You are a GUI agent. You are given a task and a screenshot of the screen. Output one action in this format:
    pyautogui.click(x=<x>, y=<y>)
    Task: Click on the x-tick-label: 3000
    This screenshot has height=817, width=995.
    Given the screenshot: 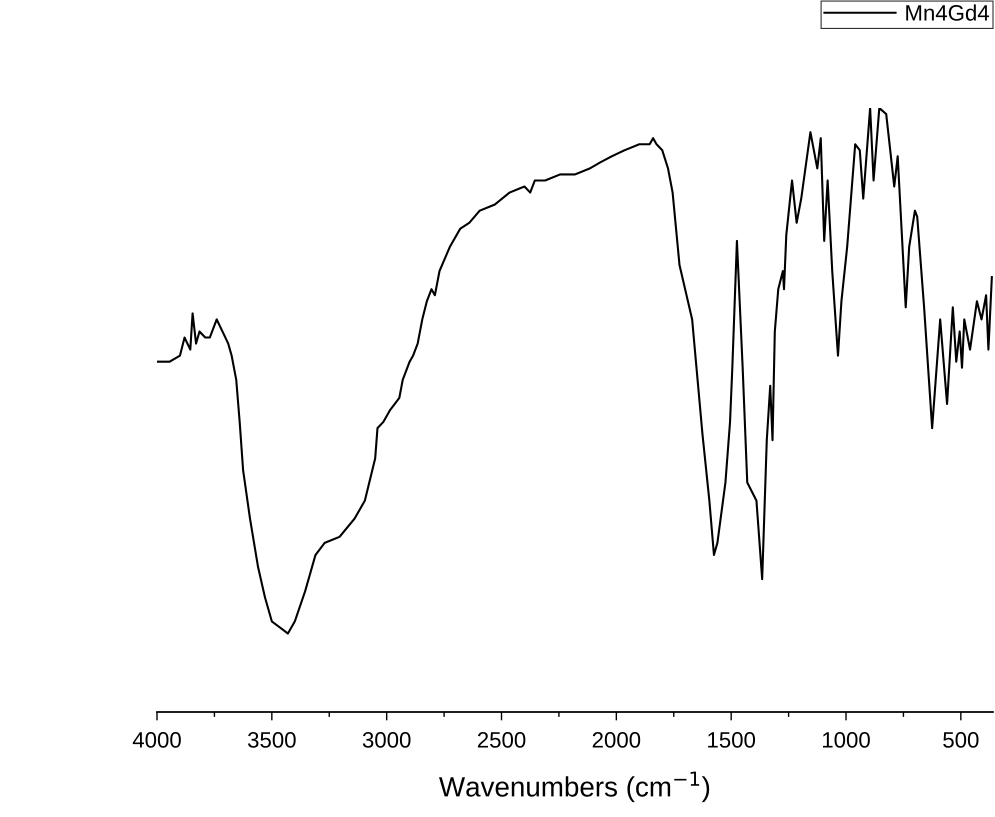 What is the action you would take?
    pyautogui.click(x=386, y=740)
    